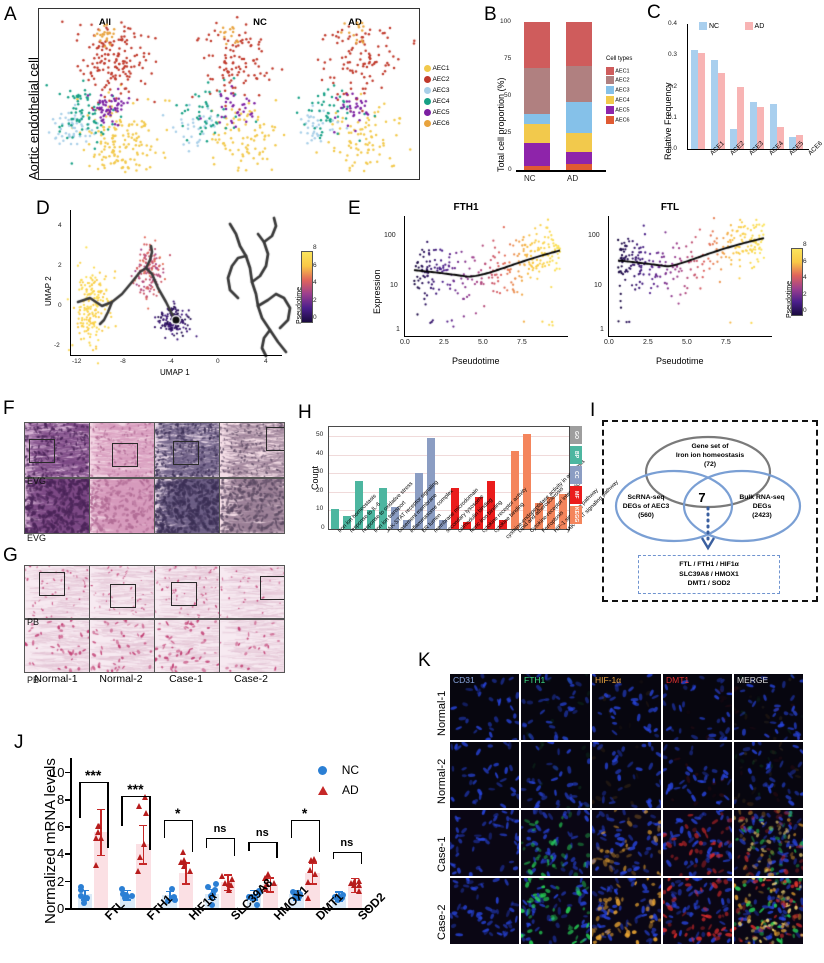  I want to click on panel-h-xtick: Cytokine-receptor interaction, so click(556, 506).